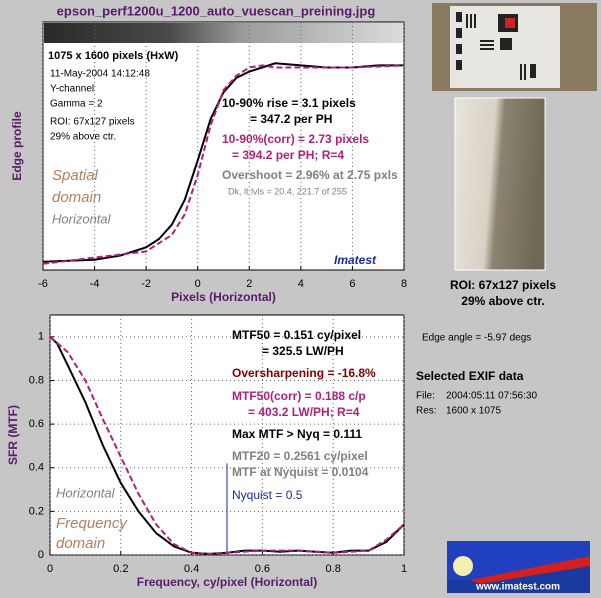  What do you see at coordinates (404, 284) in the screenshot?
I see `x-tick-label: 8` at bounding box center [404, 284].